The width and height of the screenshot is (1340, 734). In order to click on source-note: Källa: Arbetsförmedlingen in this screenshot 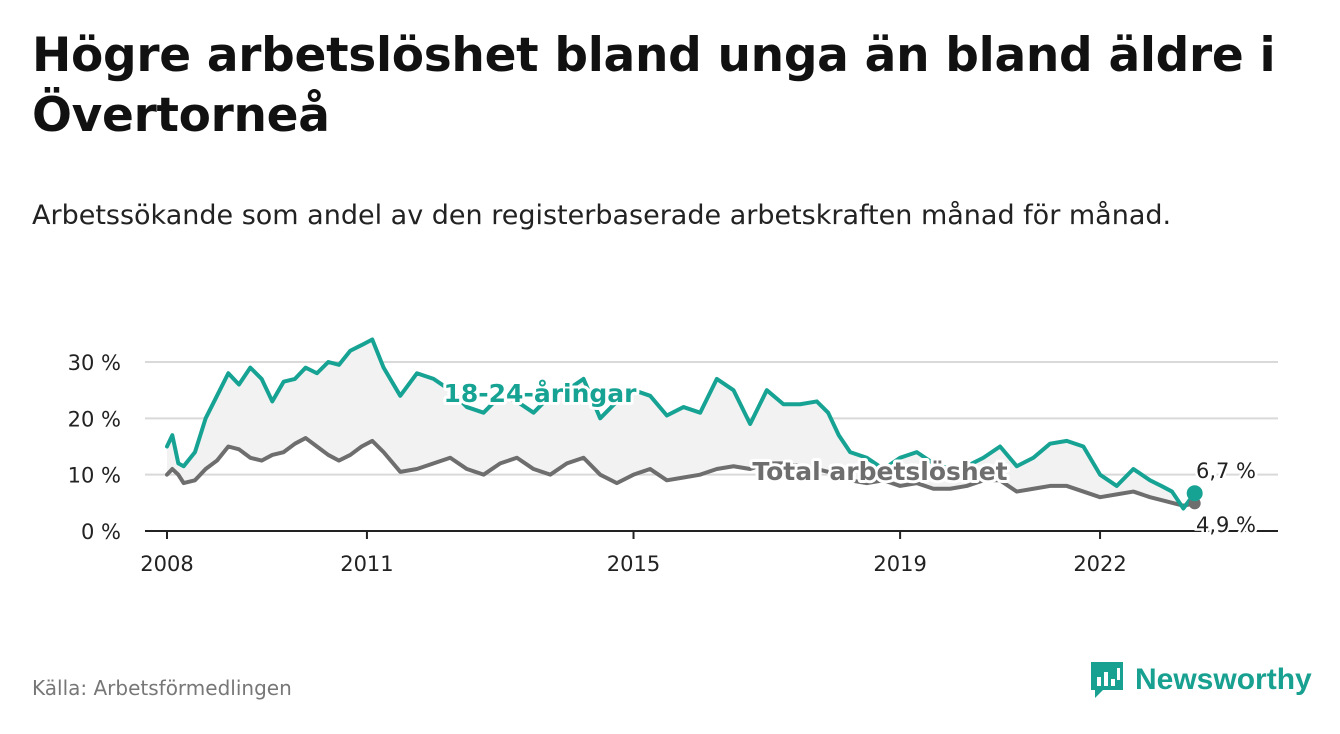, I will do `click(162, 688)`.